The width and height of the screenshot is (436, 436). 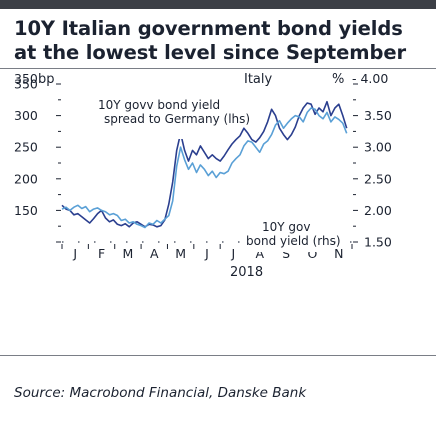 What do you see at coordinates (177, 119) in the screenshot?
I see `spread-annotation-line: spread to Germany (lhs)` at bounding box center [177, 119].